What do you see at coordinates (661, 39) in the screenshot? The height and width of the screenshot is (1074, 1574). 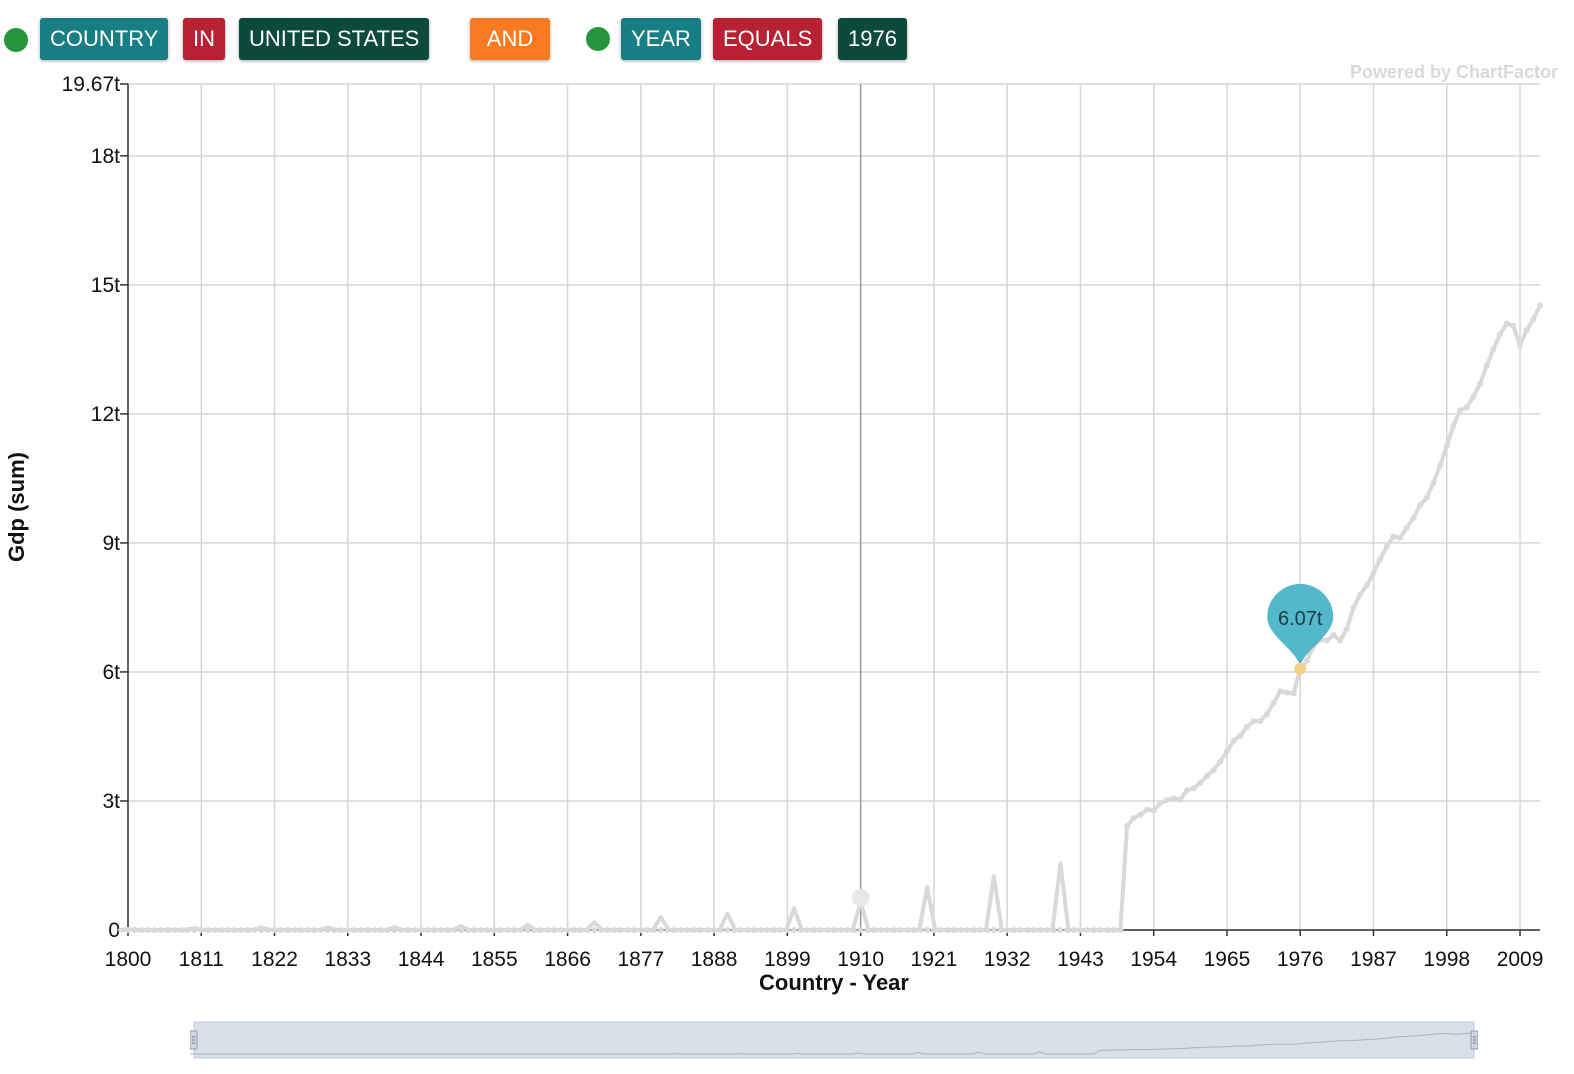 I see `filter-chip-year-field: YEAR` at bounding box center [661, 39].